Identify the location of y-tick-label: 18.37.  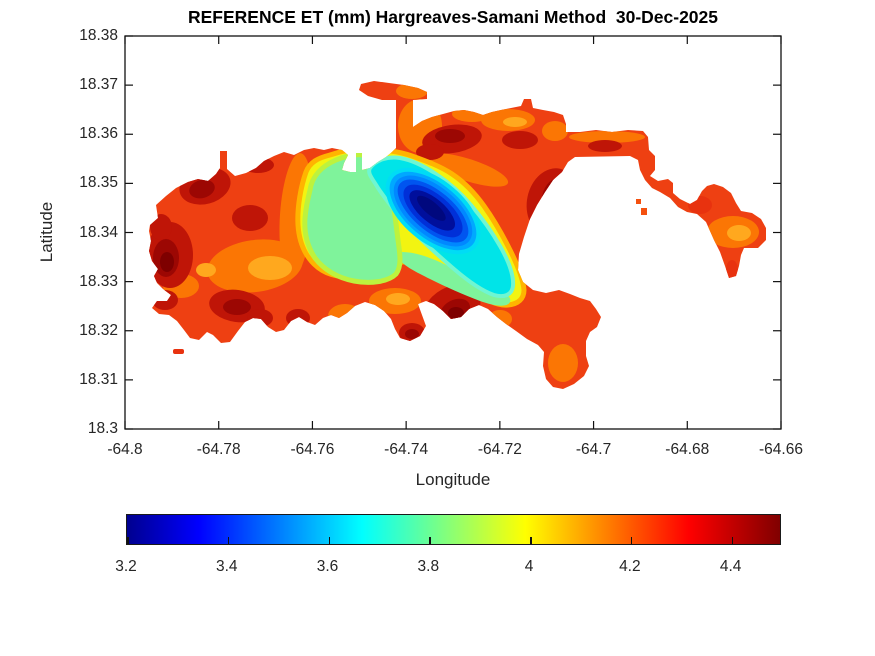
(98, 85).